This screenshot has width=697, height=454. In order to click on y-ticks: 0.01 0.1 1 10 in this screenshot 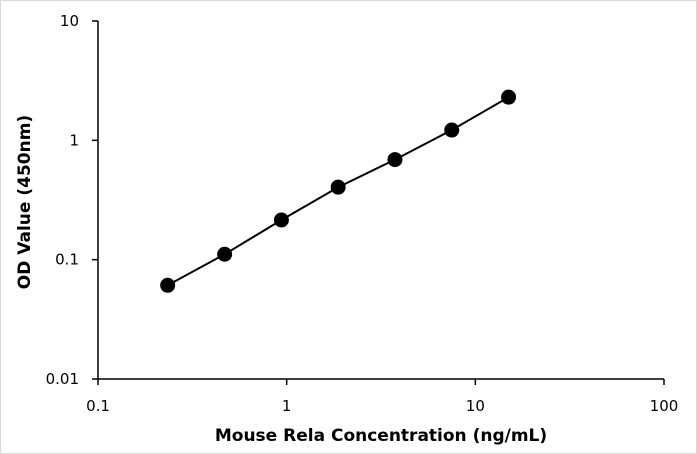, I will do `click(72, 200)`.